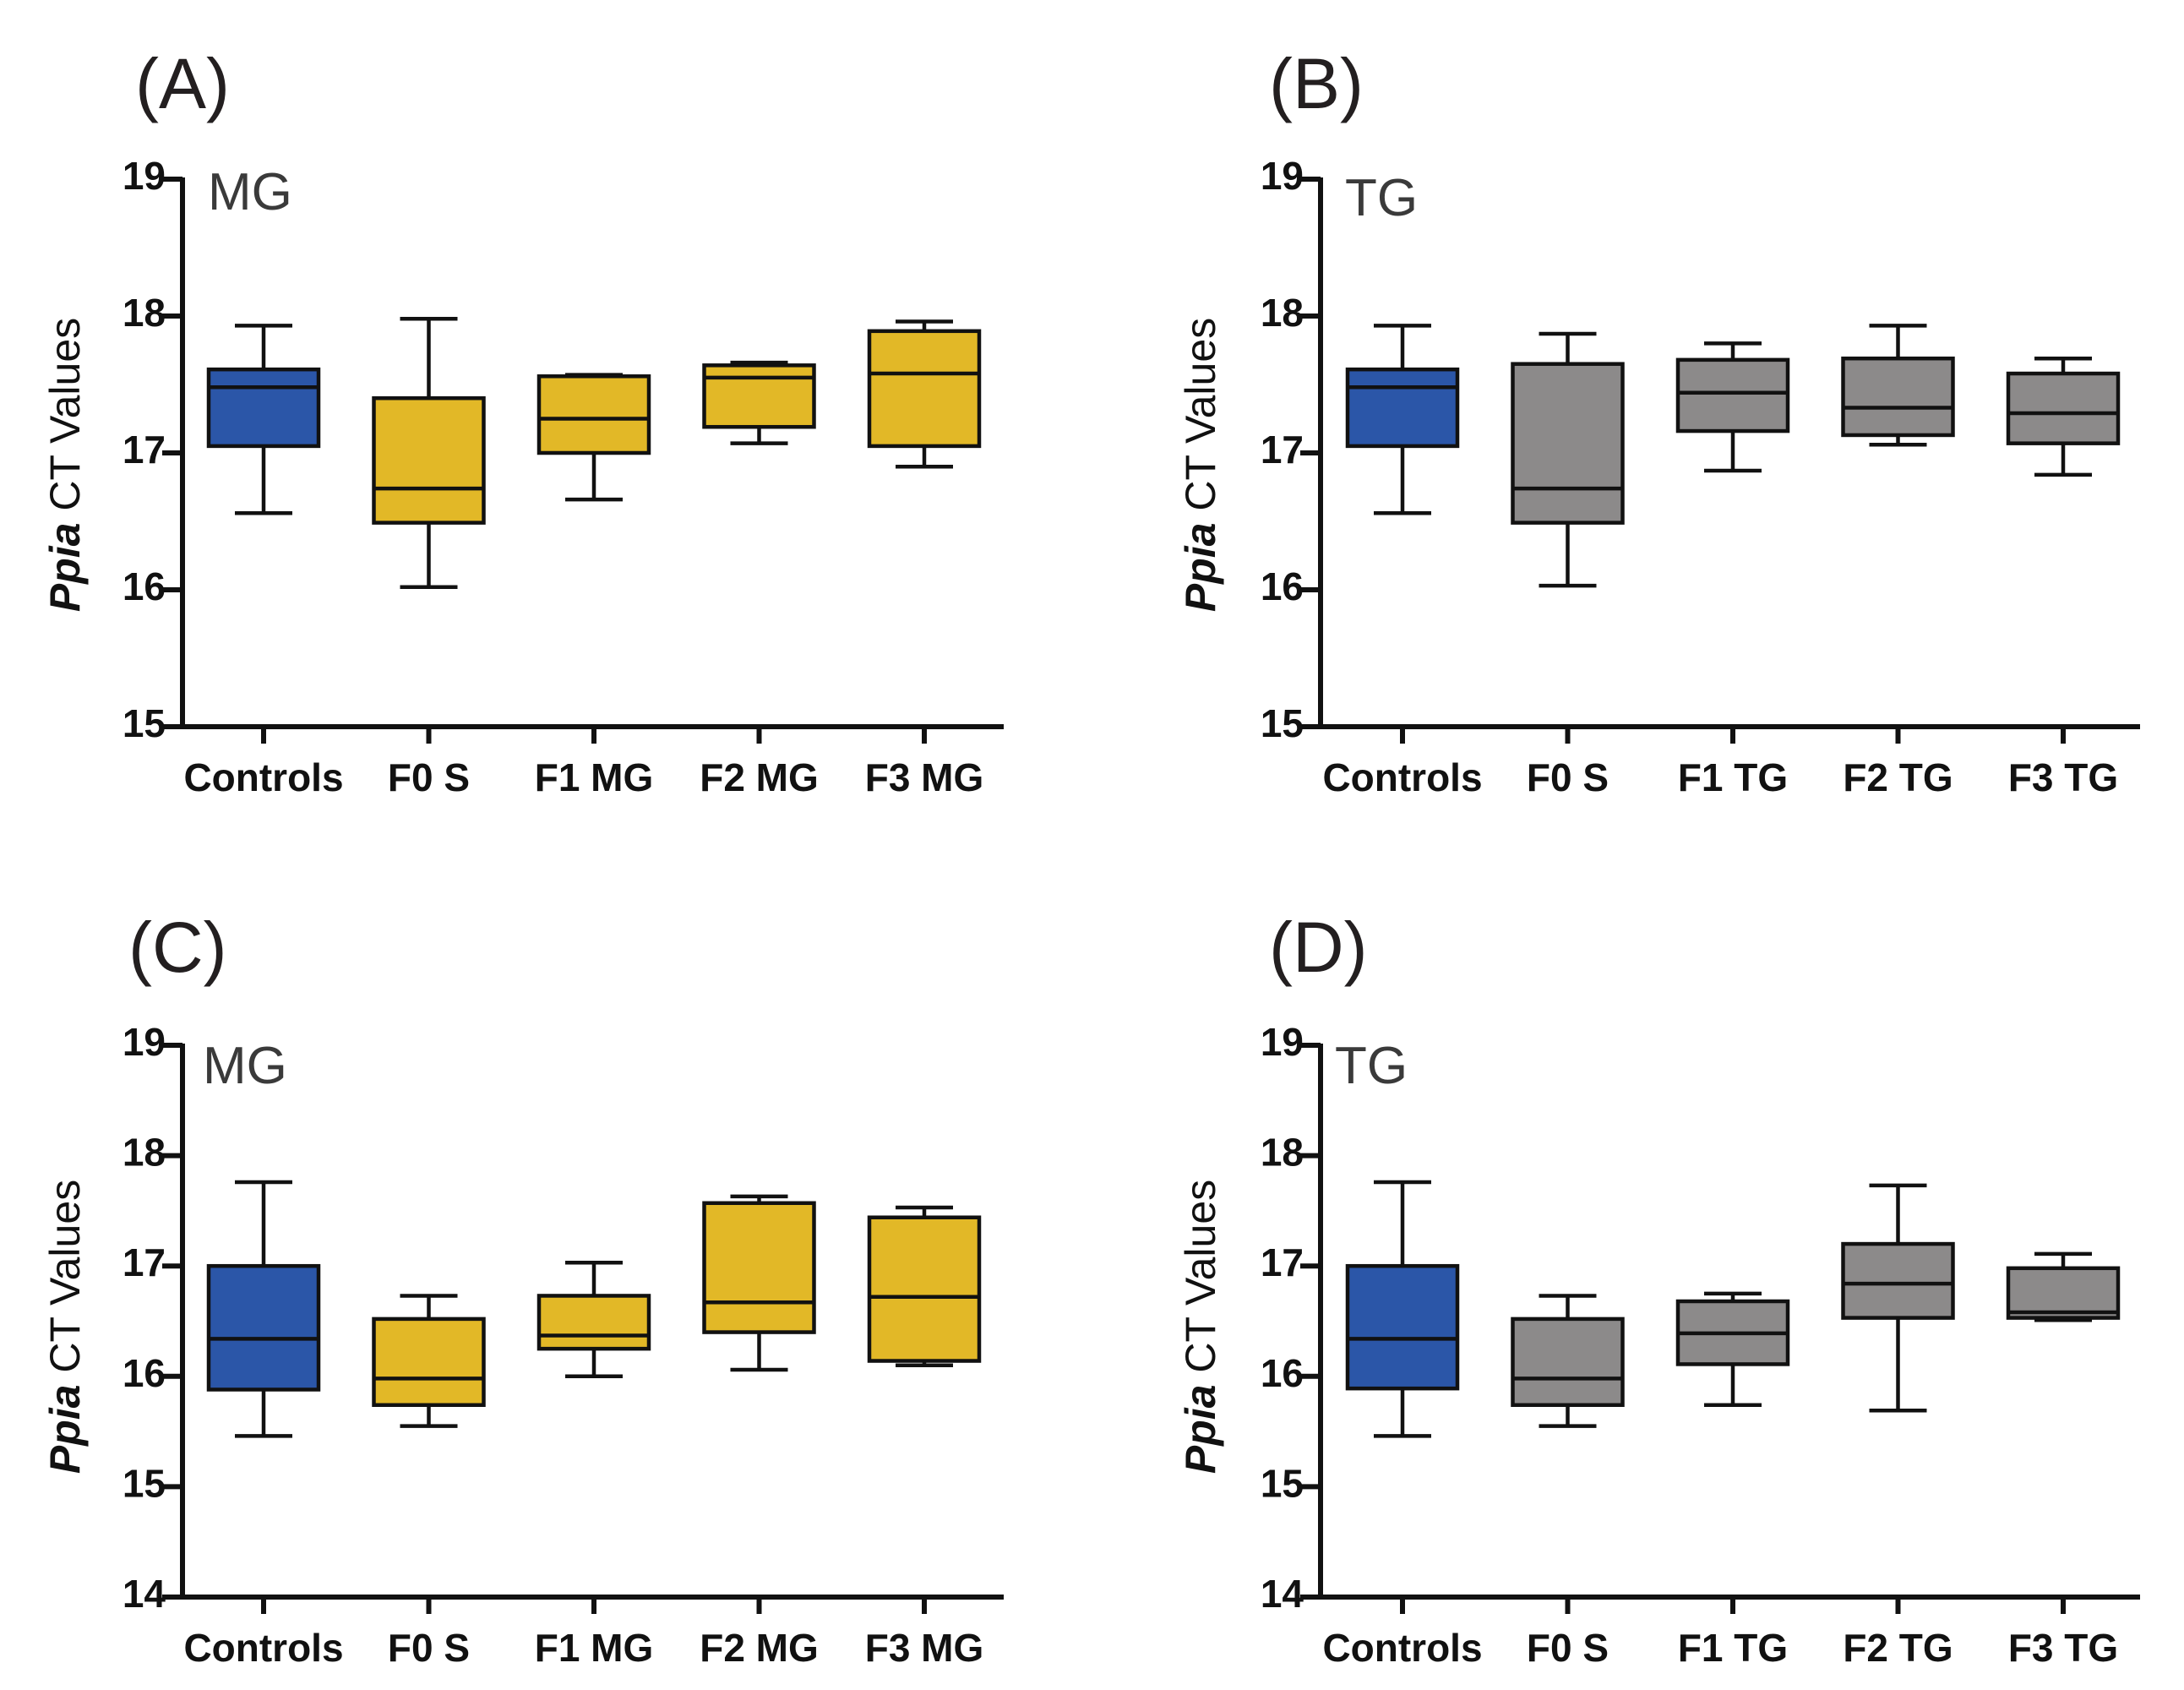  What do you see at coordinates (1316, 83) in the screenshot?
I see `panel-letter: (B)` at bounding box center [1316, 83].